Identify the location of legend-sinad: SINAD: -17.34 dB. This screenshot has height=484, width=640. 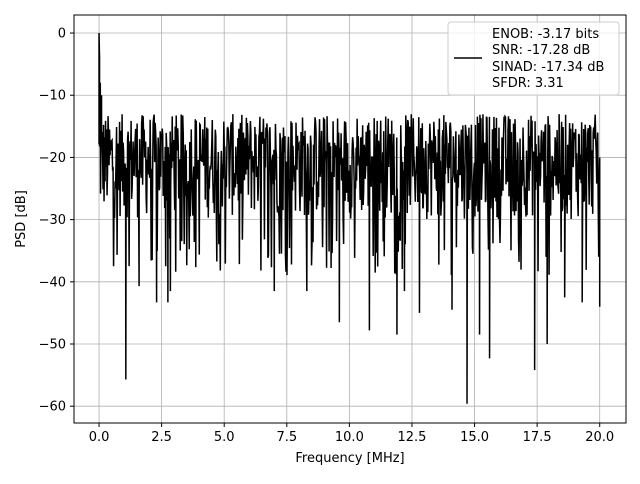
(548, 67).